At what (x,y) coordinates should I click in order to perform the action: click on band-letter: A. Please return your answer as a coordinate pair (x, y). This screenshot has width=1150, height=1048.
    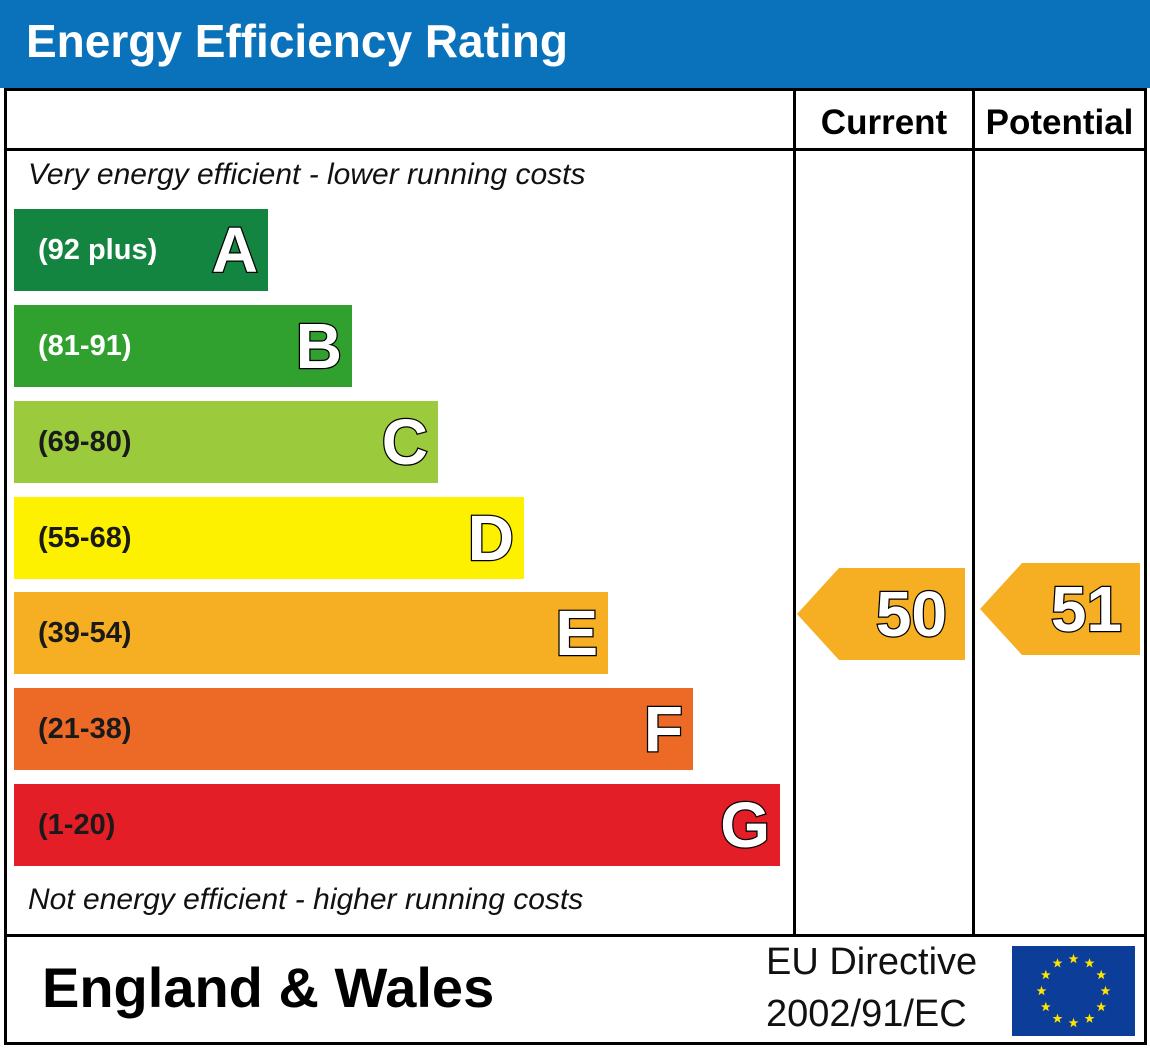
    Looking at the image, I should click on (235, 250).